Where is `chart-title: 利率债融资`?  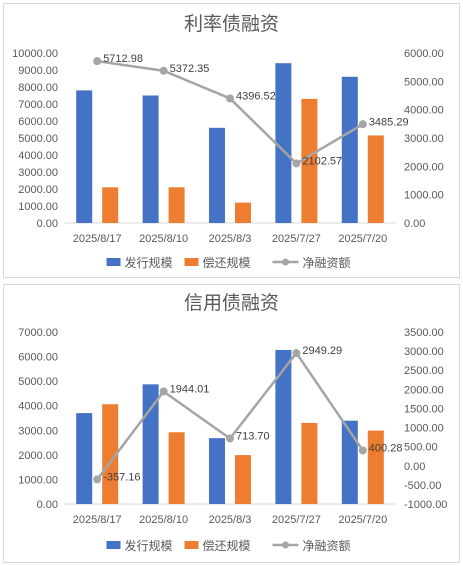
chart-title: 利率债融资 is located at coordinates (231, 24).